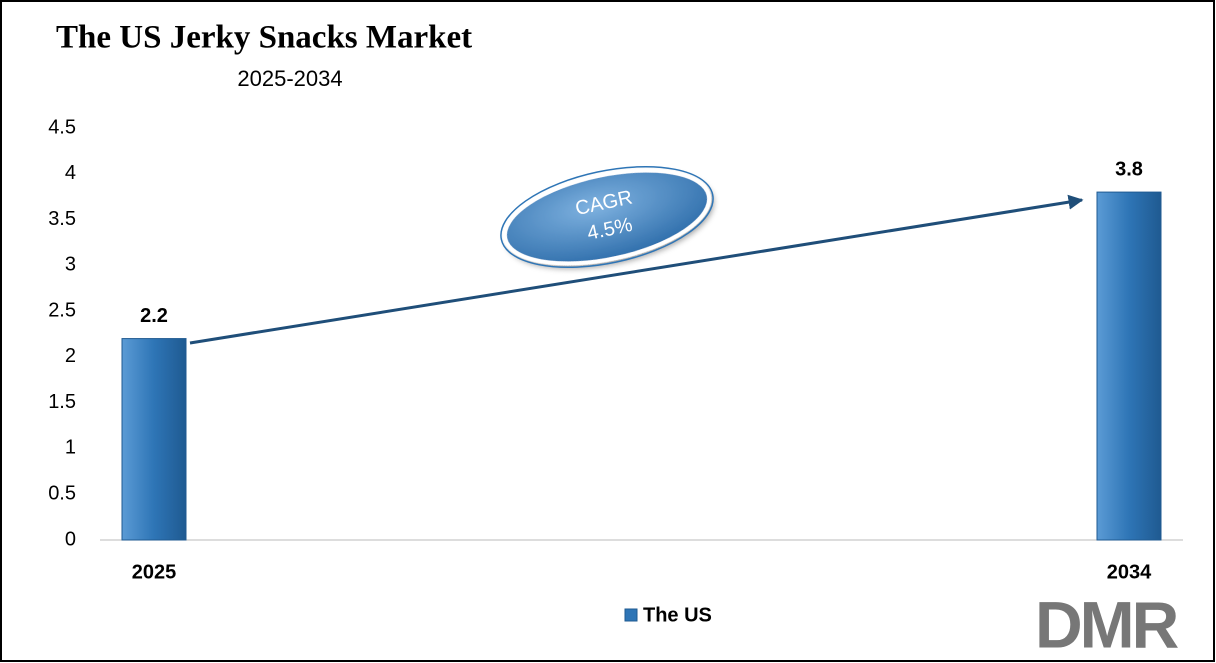 This screenshot has height=663, width=1216. Describe the element at coordinates (70, 265) in the screenshot. I see `y-tick-label: 3` at that location.